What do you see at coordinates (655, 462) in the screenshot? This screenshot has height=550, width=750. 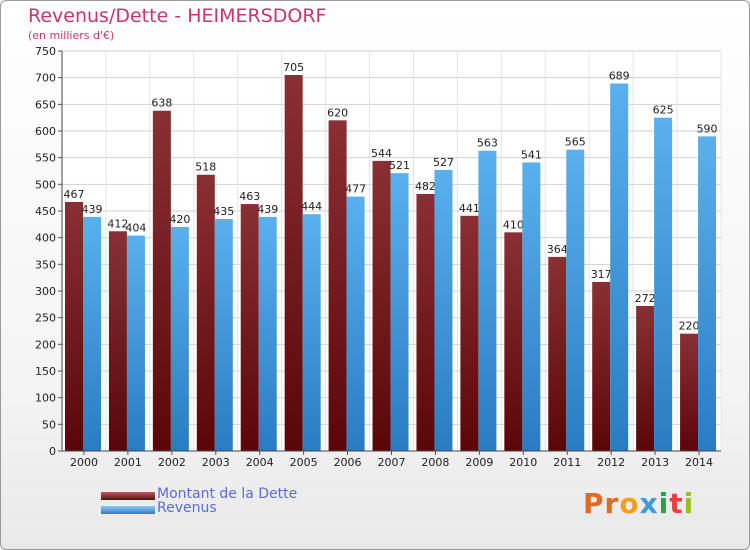 I see `x-tick-label: 2013` at bounding box center [655, 462].